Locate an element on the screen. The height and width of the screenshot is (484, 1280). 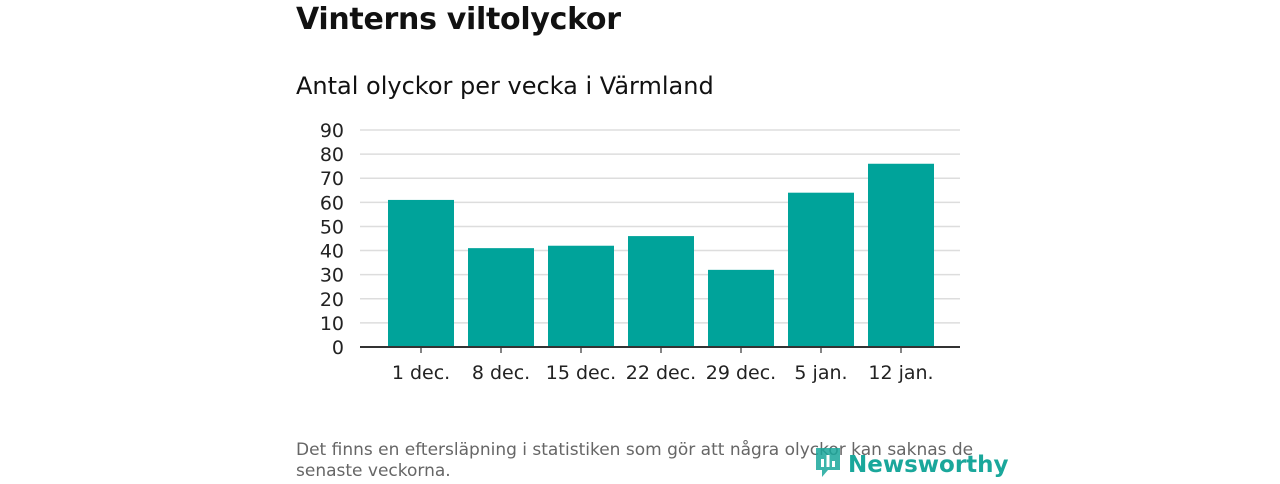
y-tick-label: 20 is located at coordinates (332, 300).